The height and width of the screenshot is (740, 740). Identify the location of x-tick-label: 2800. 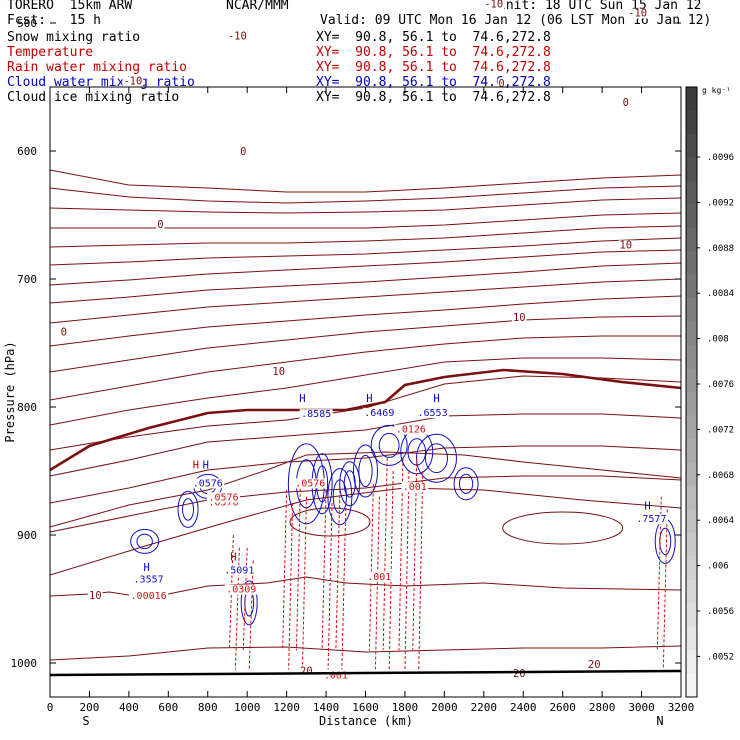
(602, 707).